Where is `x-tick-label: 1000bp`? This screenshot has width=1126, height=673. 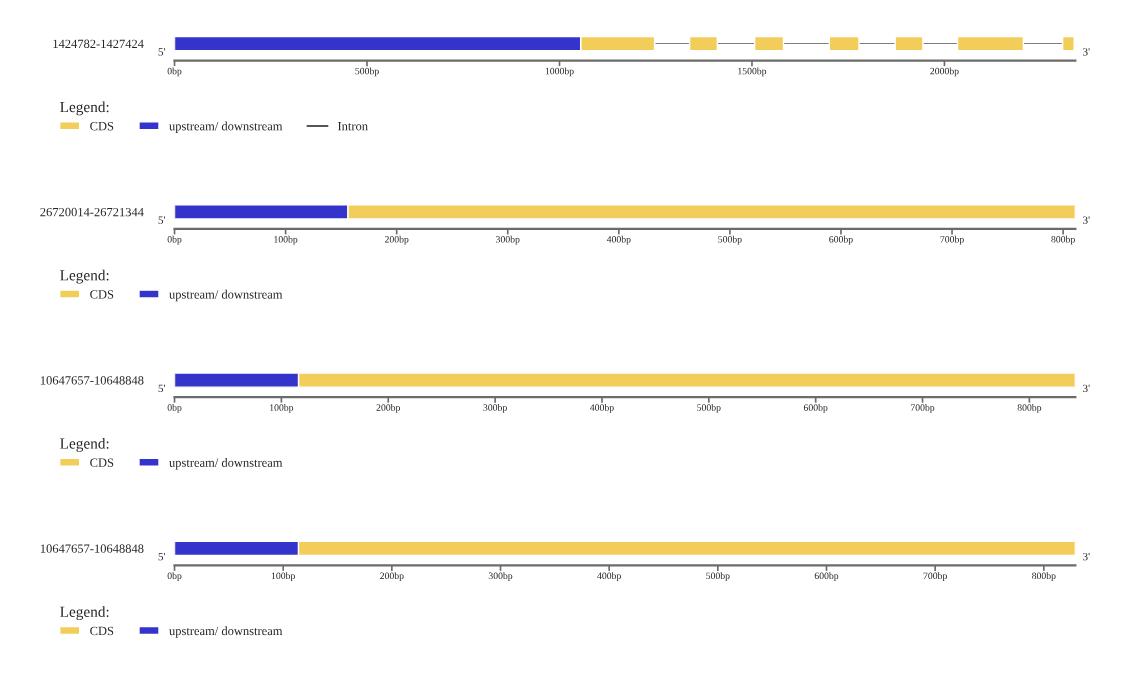 x-tick-label: 1000bp is located at coordinates (559, 72).